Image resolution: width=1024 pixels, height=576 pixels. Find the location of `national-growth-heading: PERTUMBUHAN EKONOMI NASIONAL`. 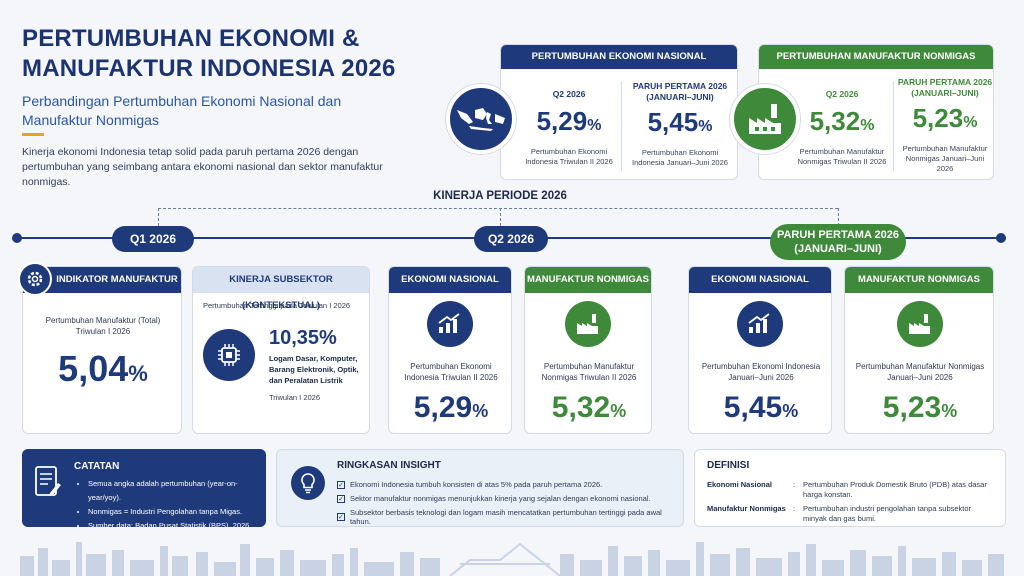

national-growth-heading: PERTUMBUHAN EKONOMI NASIONAL is located at coordinates (619, 57).